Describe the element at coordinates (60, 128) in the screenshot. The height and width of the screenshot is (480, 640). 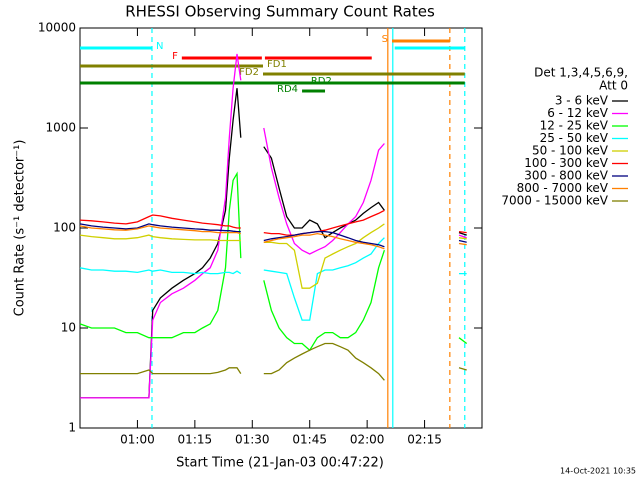
I see `y-tick-label: 1000` at that location.